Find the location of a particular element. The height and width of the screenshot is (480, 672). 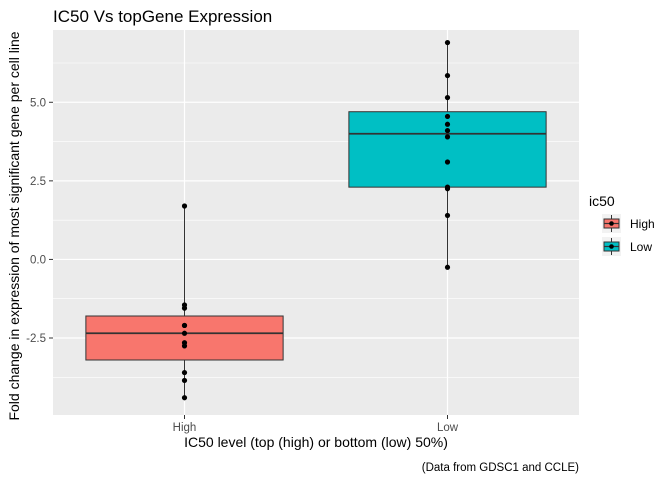

x-tick-label: Low is located at coordinates (448, 428).